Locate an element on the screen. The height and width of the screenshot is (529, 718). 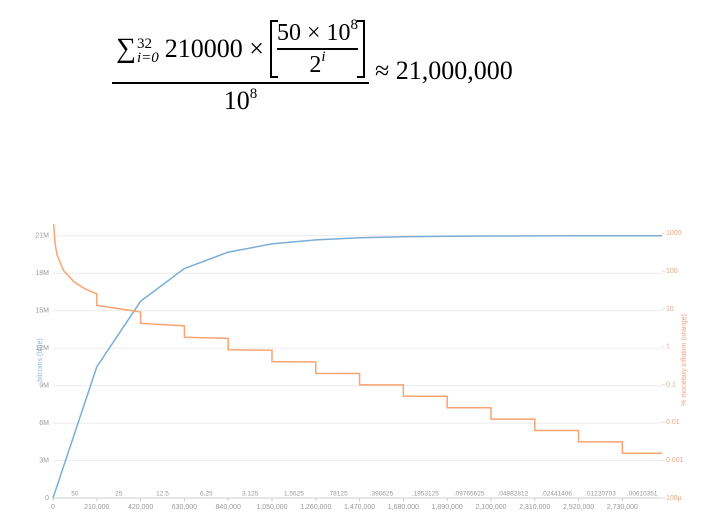
y-tick-label: 6M is located at coordinates (44, 423).